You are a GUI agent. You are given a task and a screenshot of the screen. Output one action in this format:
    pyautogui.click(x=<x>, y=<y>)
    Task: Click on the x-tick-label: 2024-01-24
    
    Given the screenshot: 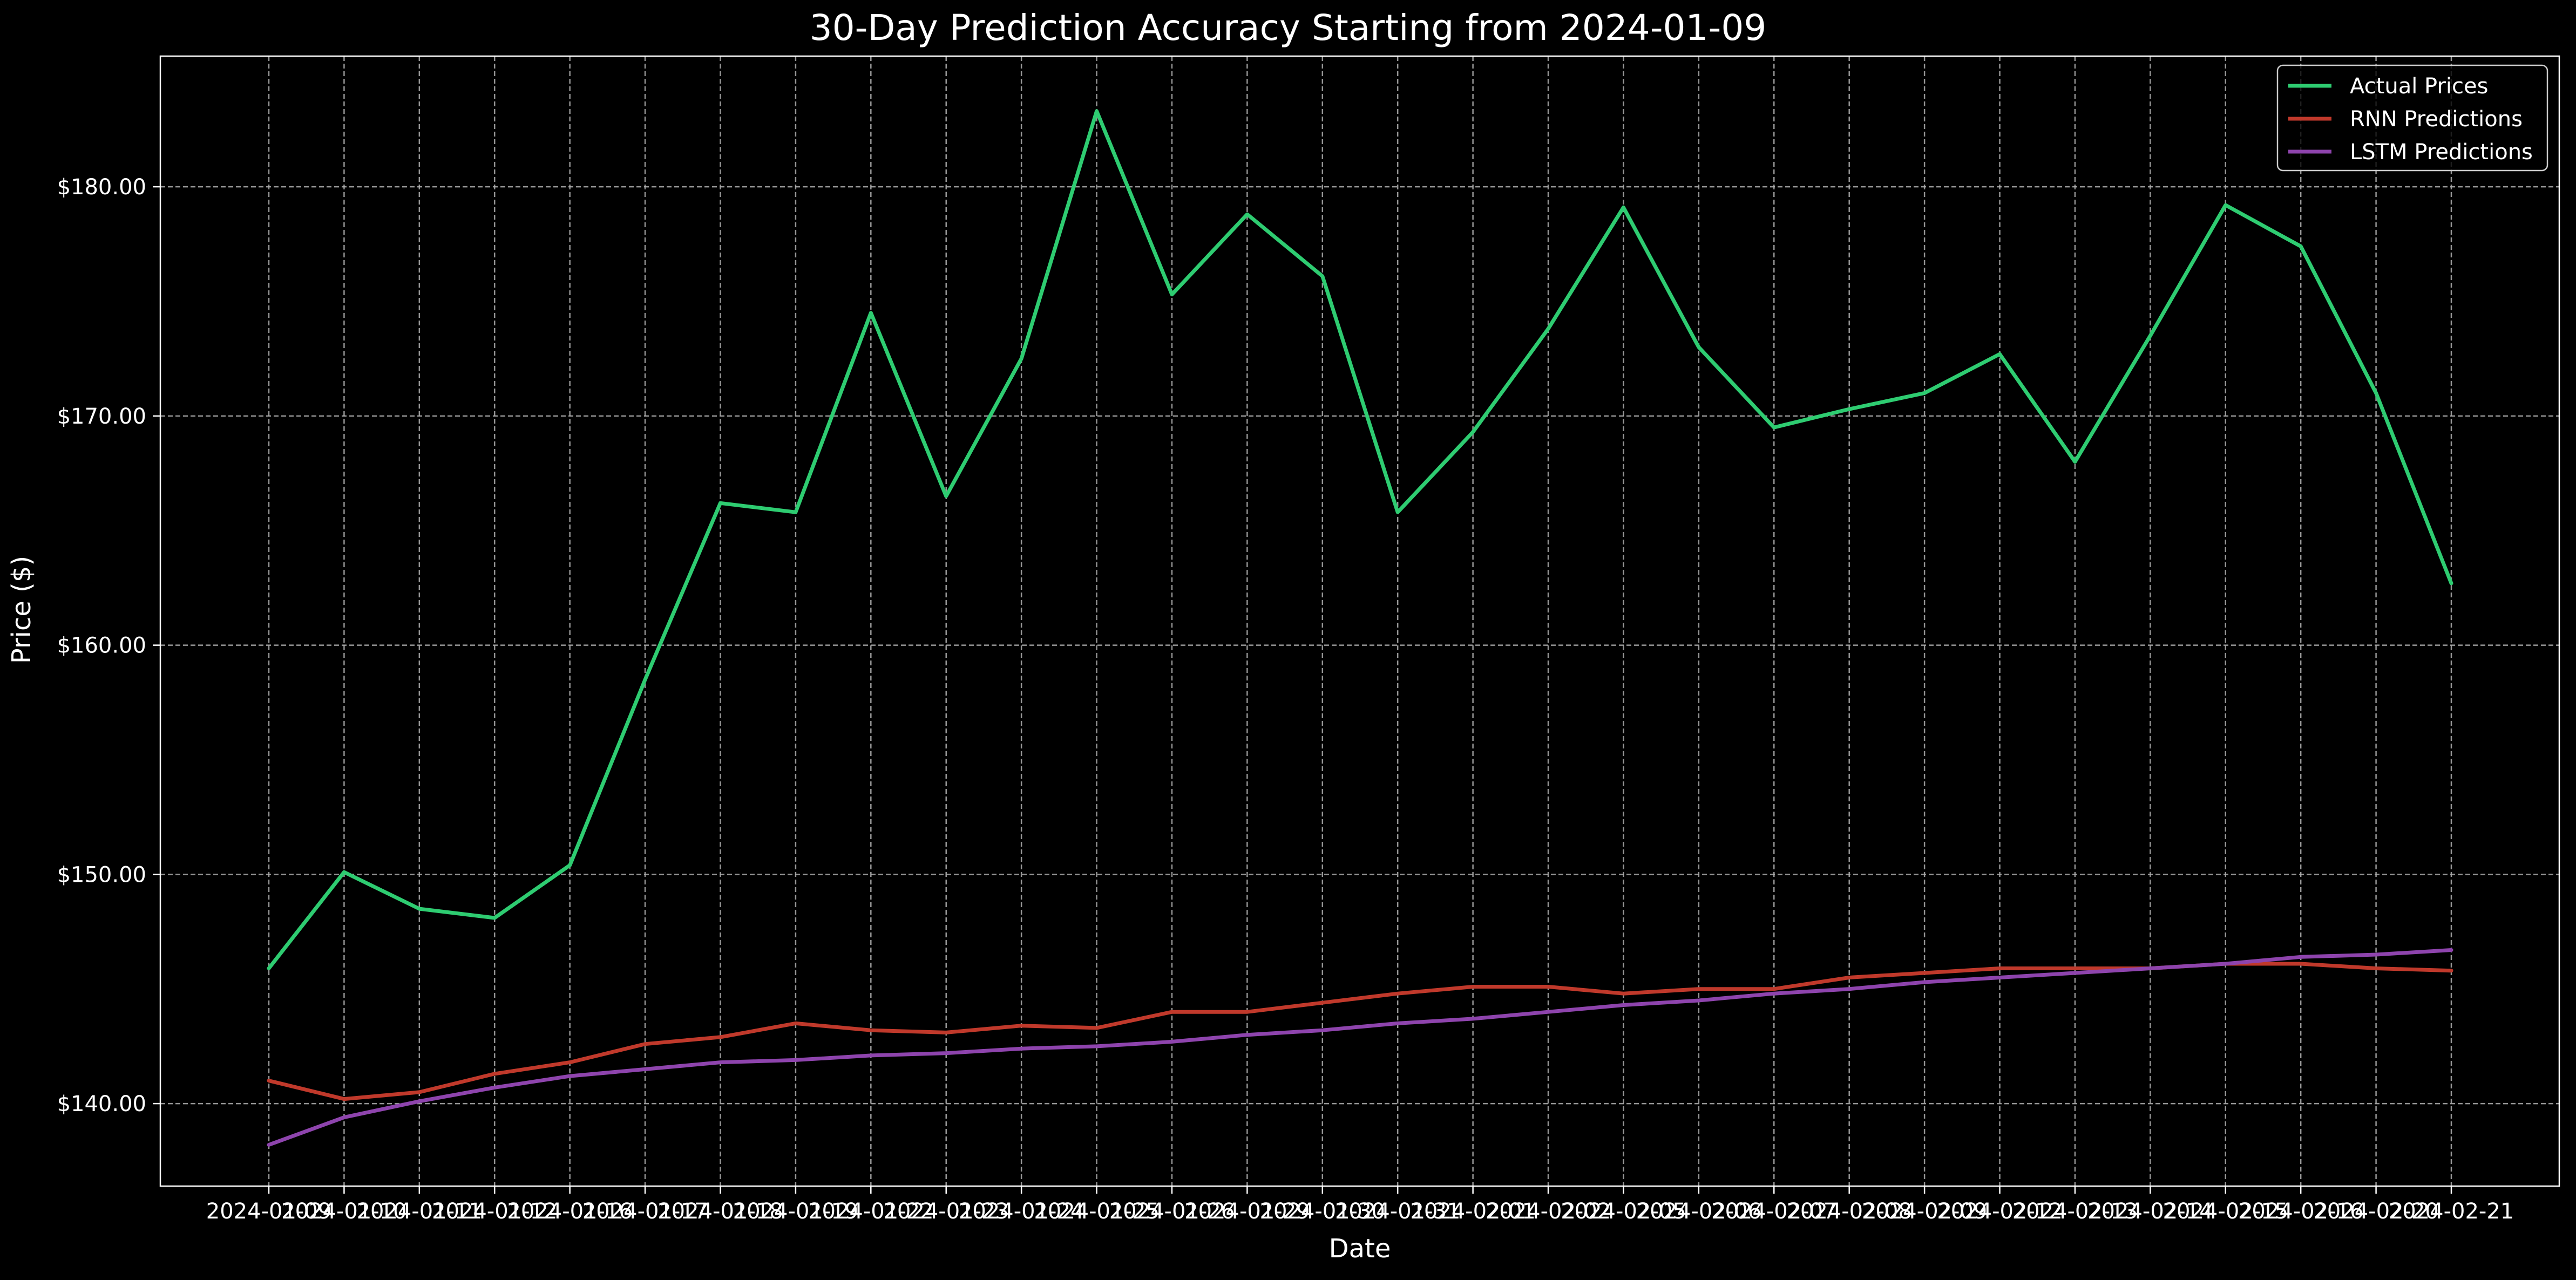 What is the action you would take?
    pyautogui.click(x=1022, y=1211)
    